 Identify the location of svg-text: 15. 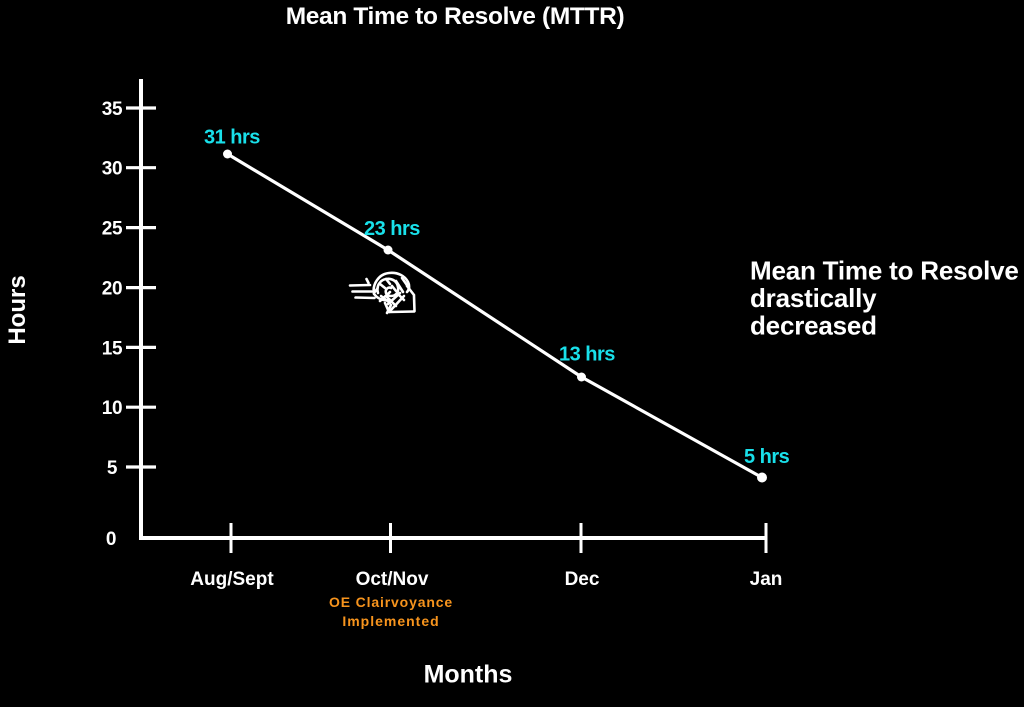
(112, 348).